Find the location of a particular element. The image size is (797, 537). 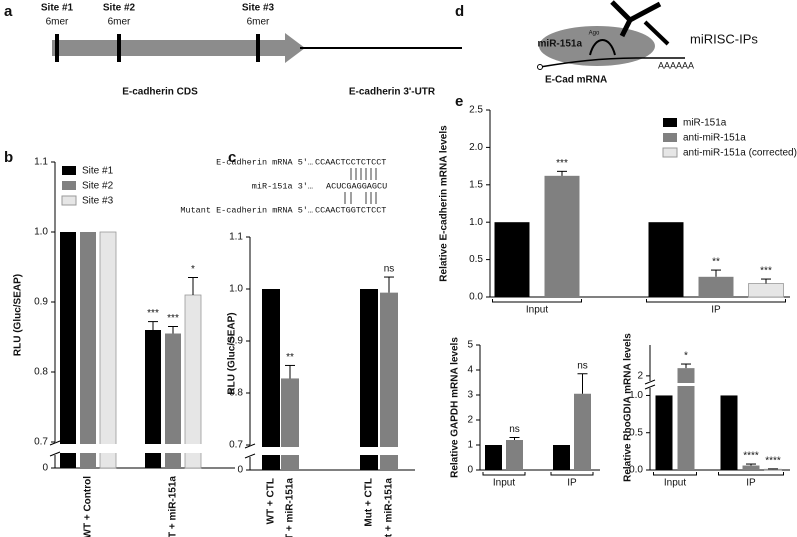

y-tick-label: 0.9 is located at coordinates (41, 302).